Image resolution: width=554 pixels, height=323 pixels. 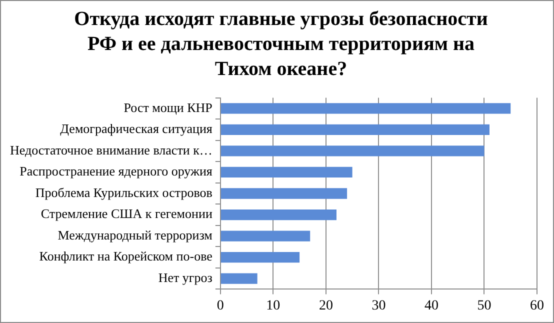 What do you see at coordinates (537, 306) in the screenshot?
I see `x-tick-label: 60` at bounding box center [537, 306].